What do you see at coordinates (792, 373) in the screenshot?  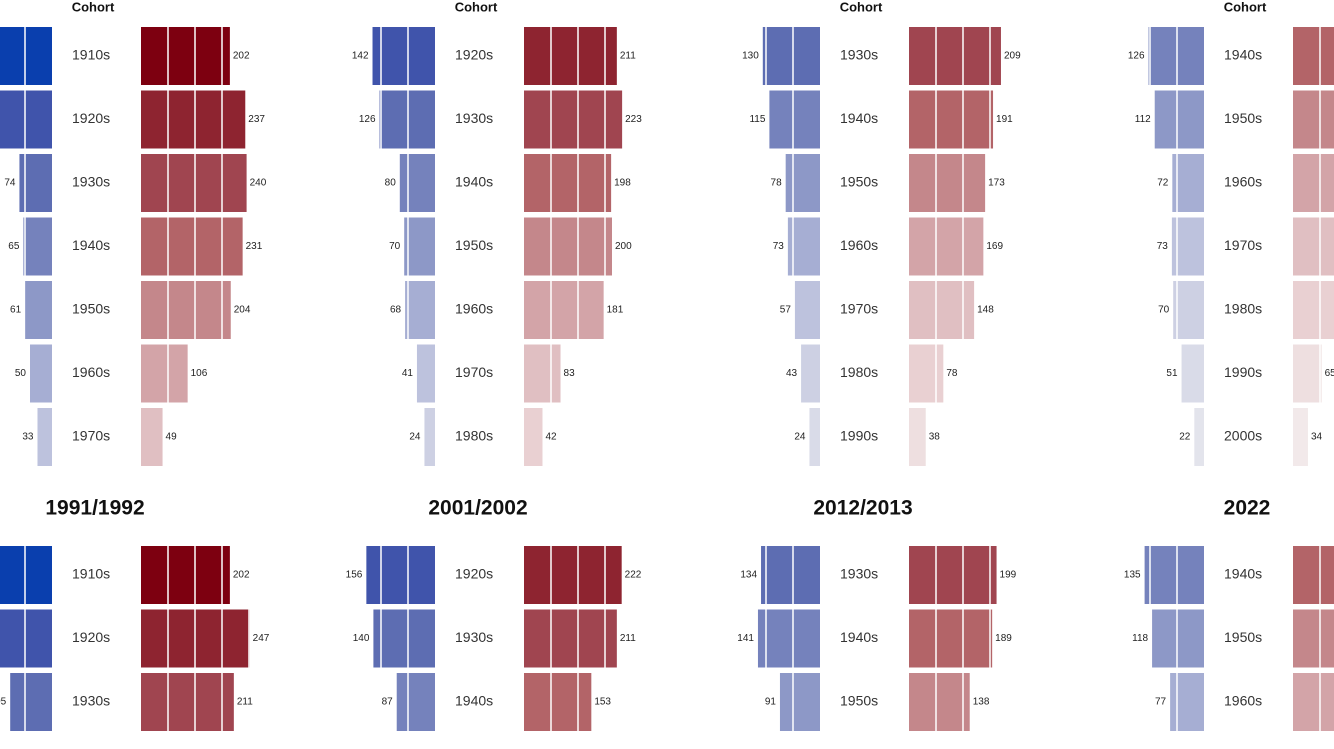 I see `left-value-label: 43` at bounding box center [792, 373].